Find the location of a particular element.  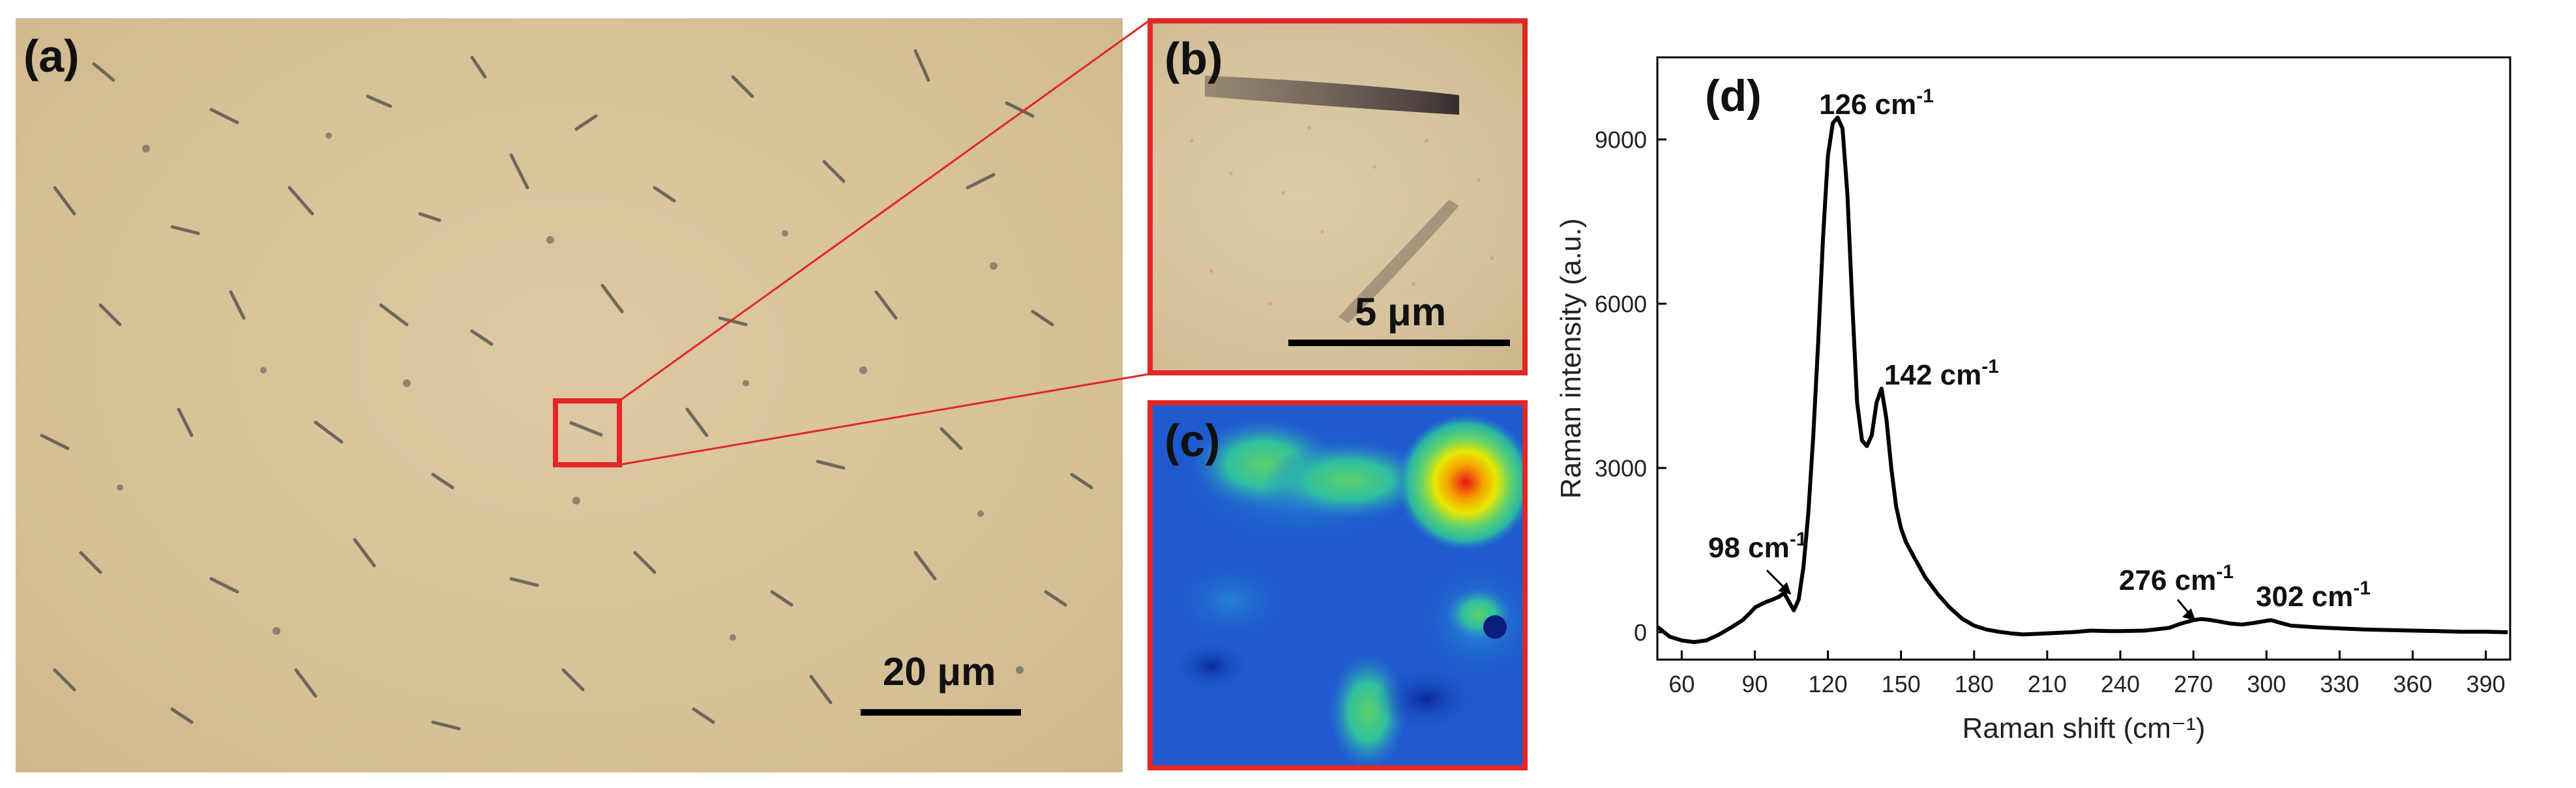

y-tick-label: 3000 is located at coordinates (1621, 468).